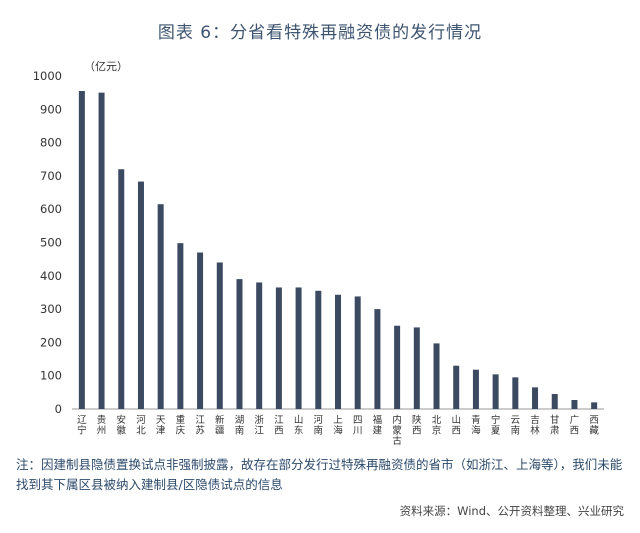 The image size is (640, 533). Describe the element at coordinates (476, 425) in the screenshot. I see `x-tick-label: 青海` at that location.